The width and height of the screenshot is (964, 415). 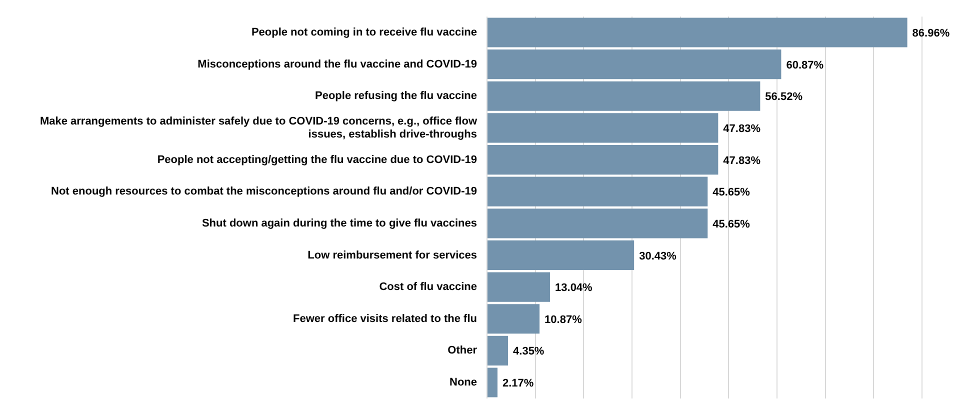 What do you see at coordinates (463, 382) in the screenshot?
I see `y-tick-label: None` at bounding box center [463, 382].